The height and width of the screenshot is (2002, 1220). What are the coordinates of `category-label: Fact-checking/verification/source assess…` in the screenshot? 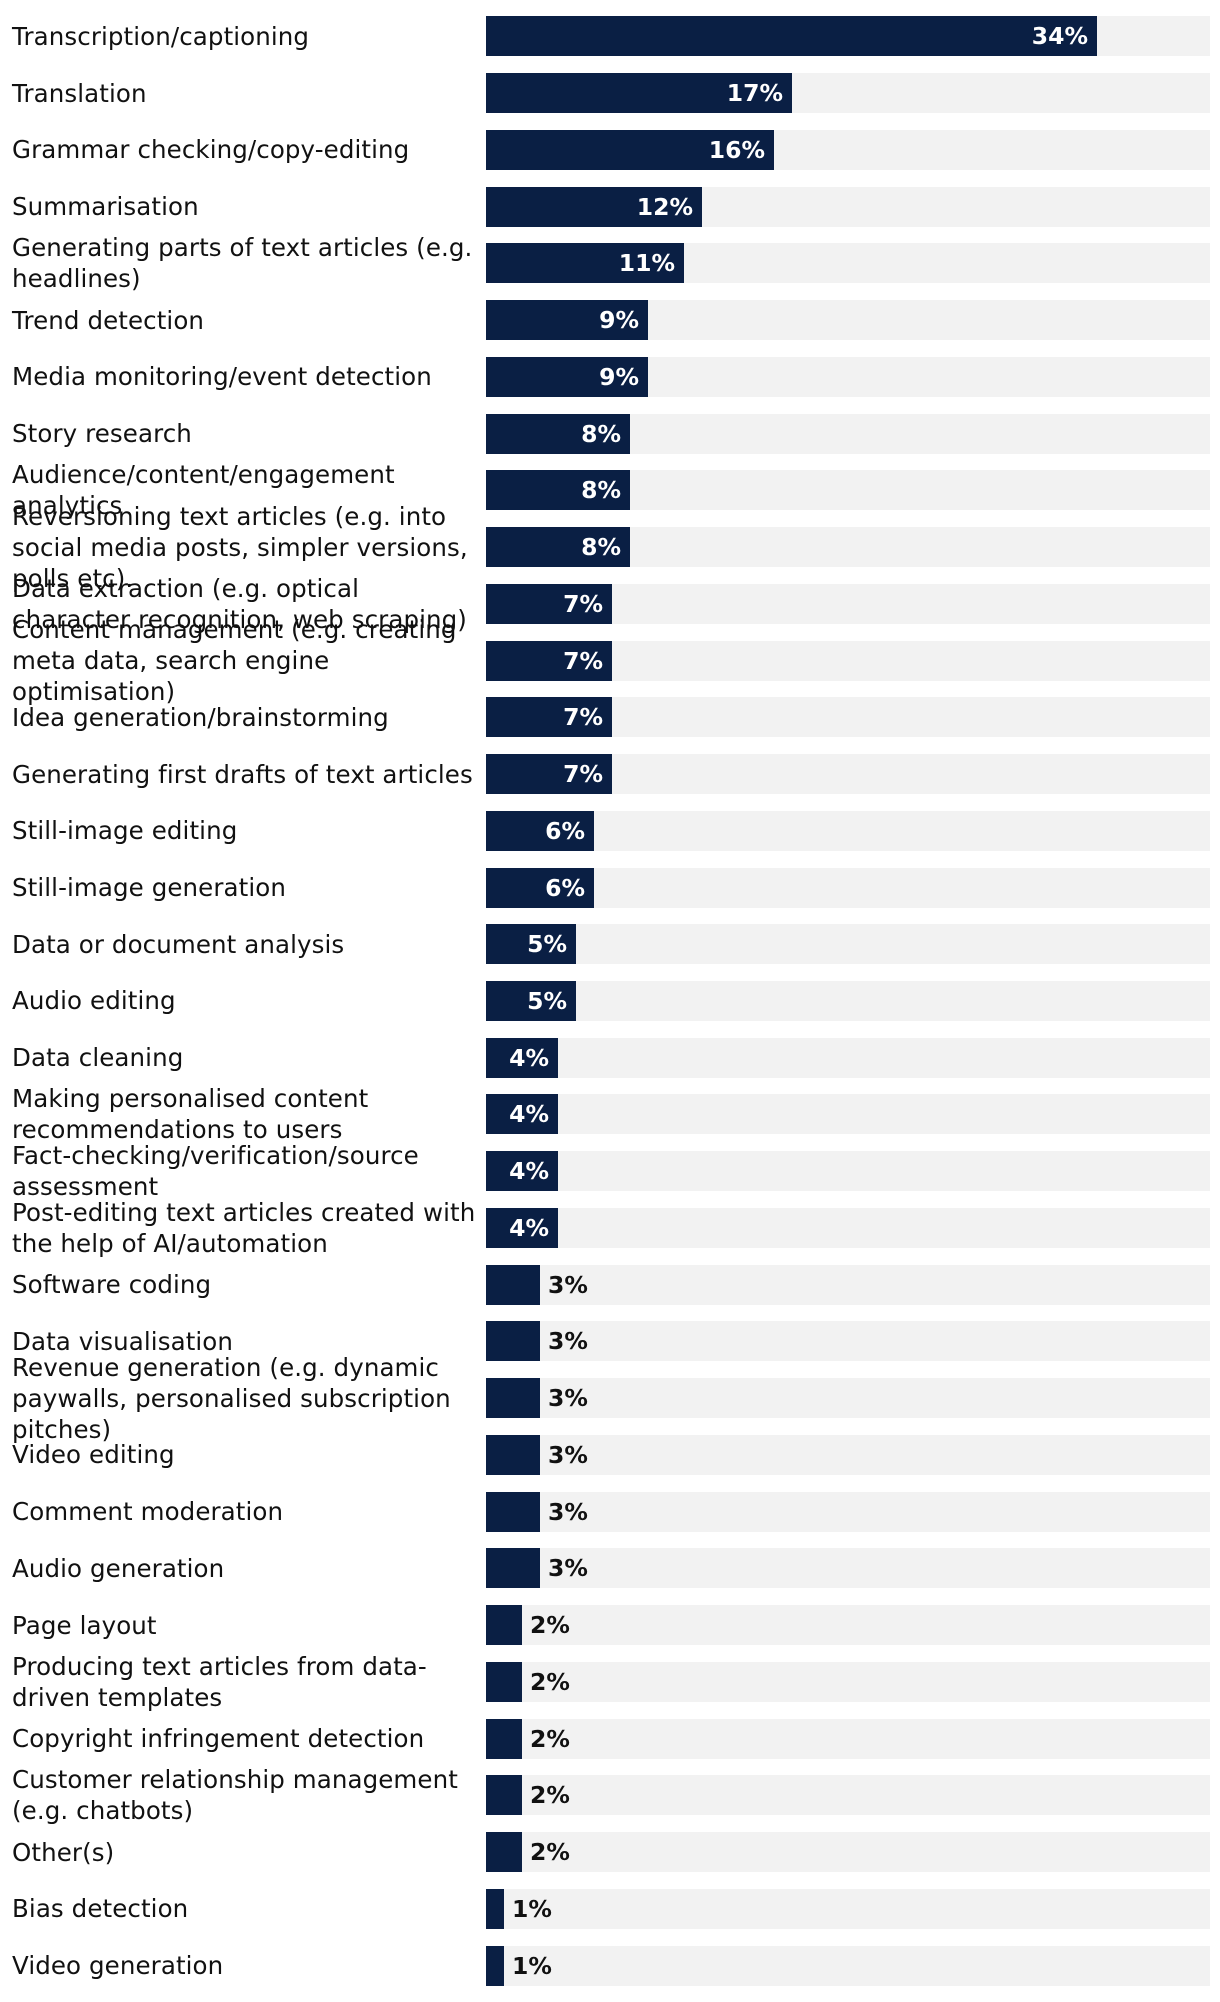 It's located at (215, 1171).